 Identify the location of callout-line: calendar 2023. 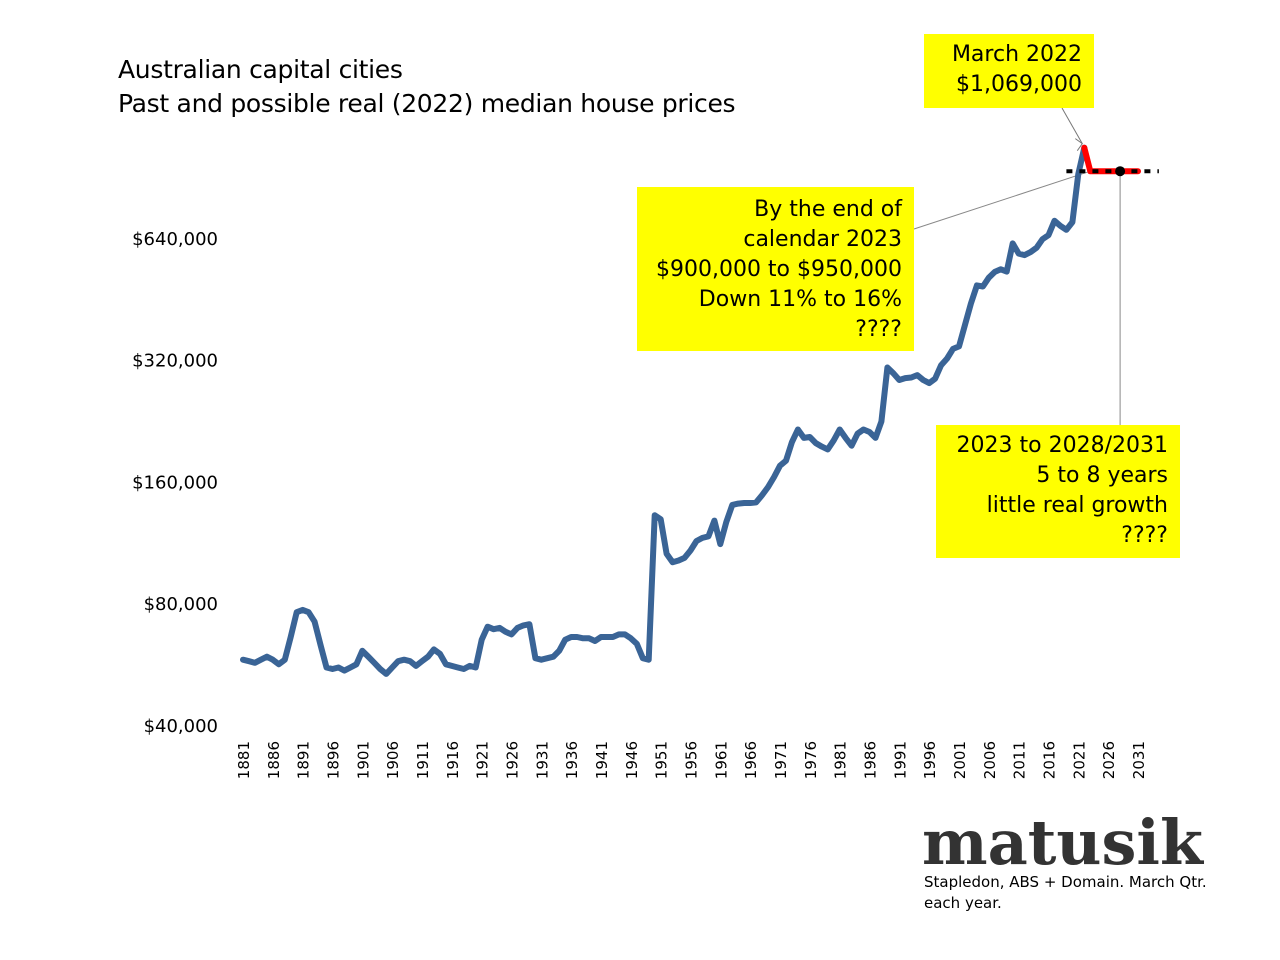
(822, 239).